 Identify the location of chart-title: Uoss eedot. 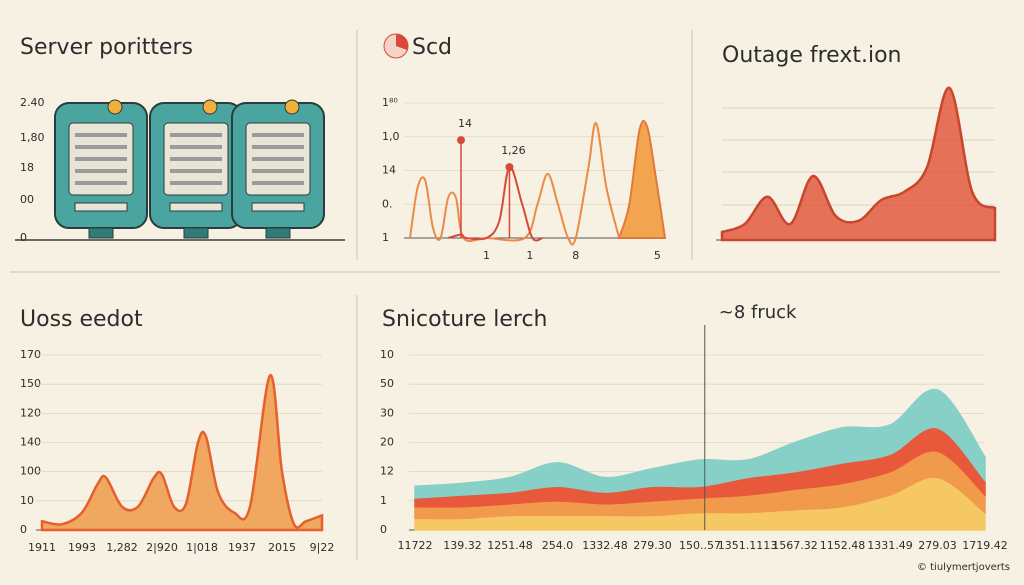
(81, 319).